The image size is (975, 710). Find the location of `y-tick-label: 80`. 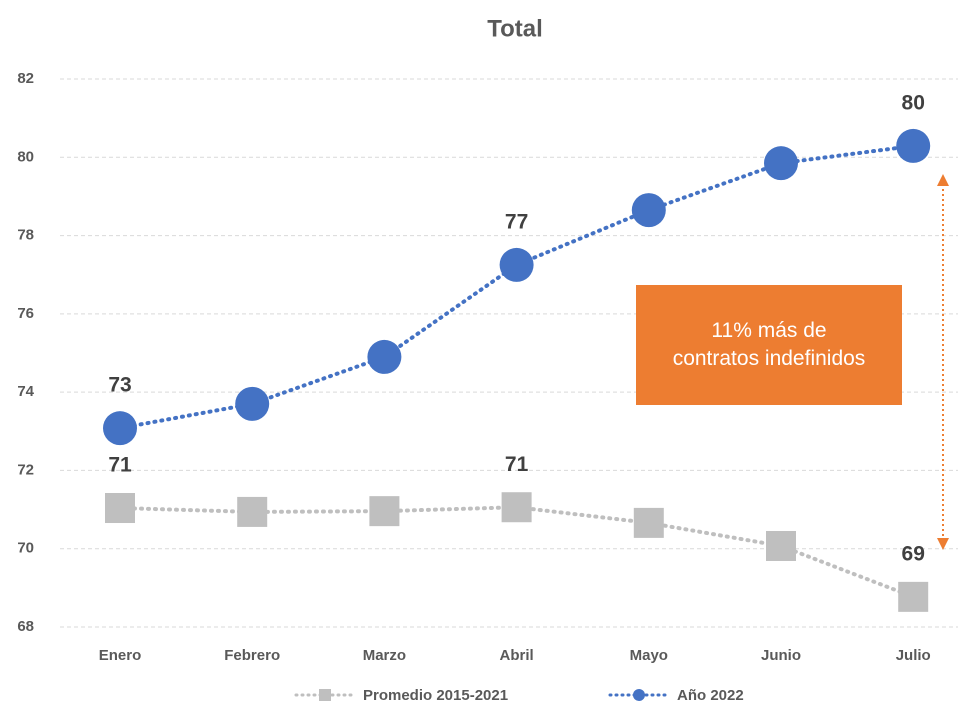

y-tick-label: 80 is located at coordinates (25, 156).